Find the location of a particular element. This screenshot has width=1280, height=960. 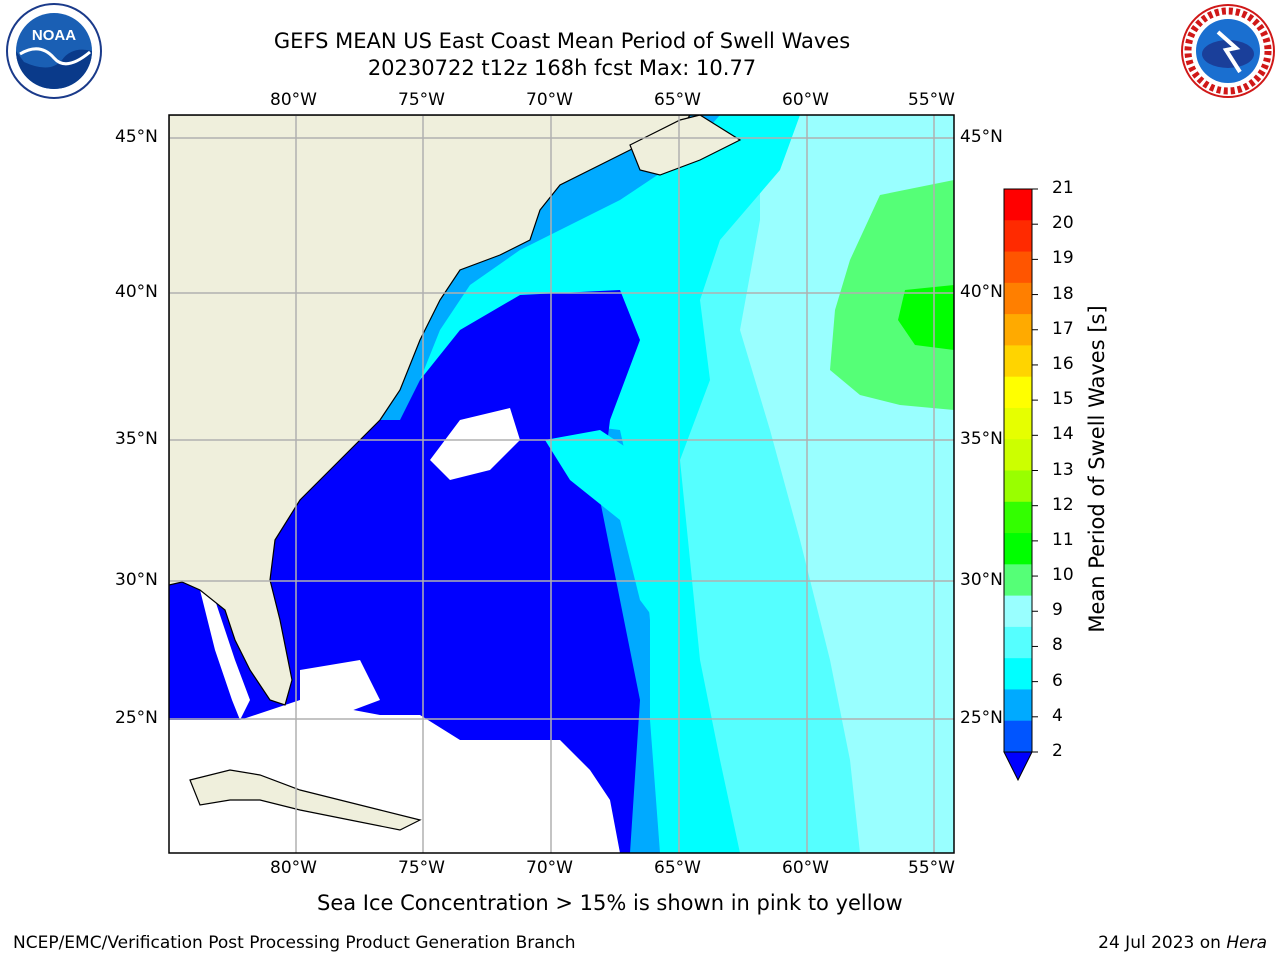

colorbar-tick-label: 21 is located at coordinates (1063, 188).